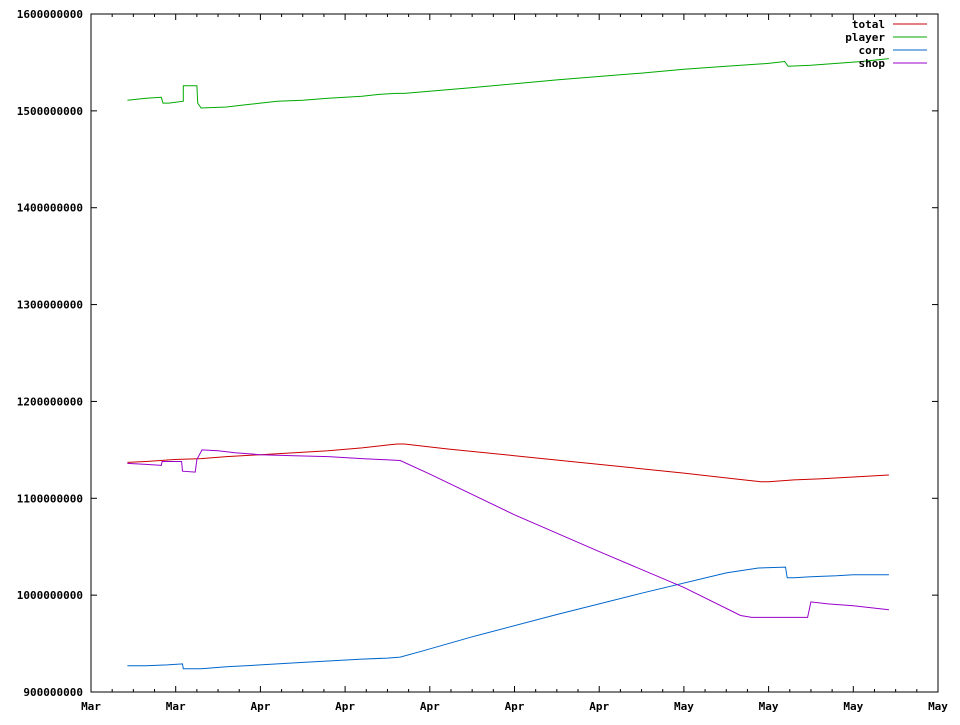 This screenshot has height=725, width=960. What do you see at coordinates (50, 595) in the screenshot?
I see `y-tick-label: 1000000000` at bounding box center [50, 595].